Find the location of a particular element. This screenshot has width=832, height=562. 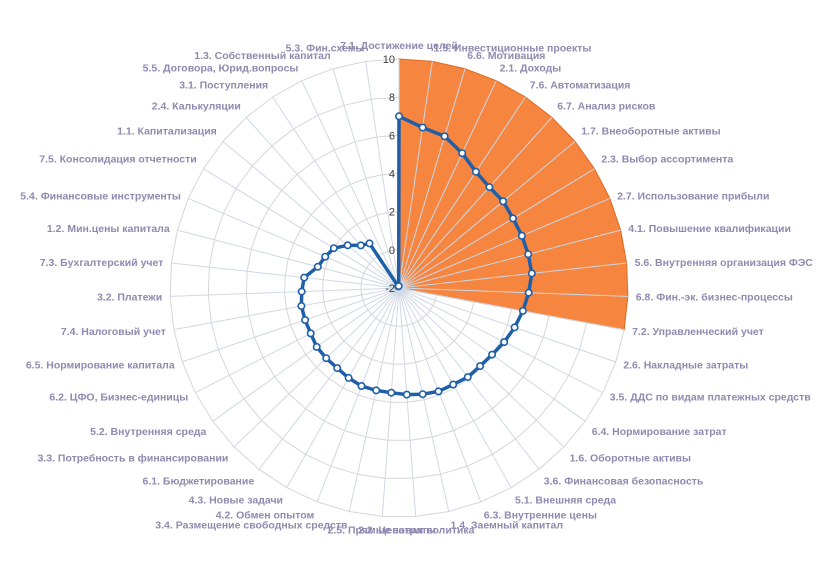

category-label: 2.2. Ценовая политика is located at coordinates (416, 530).